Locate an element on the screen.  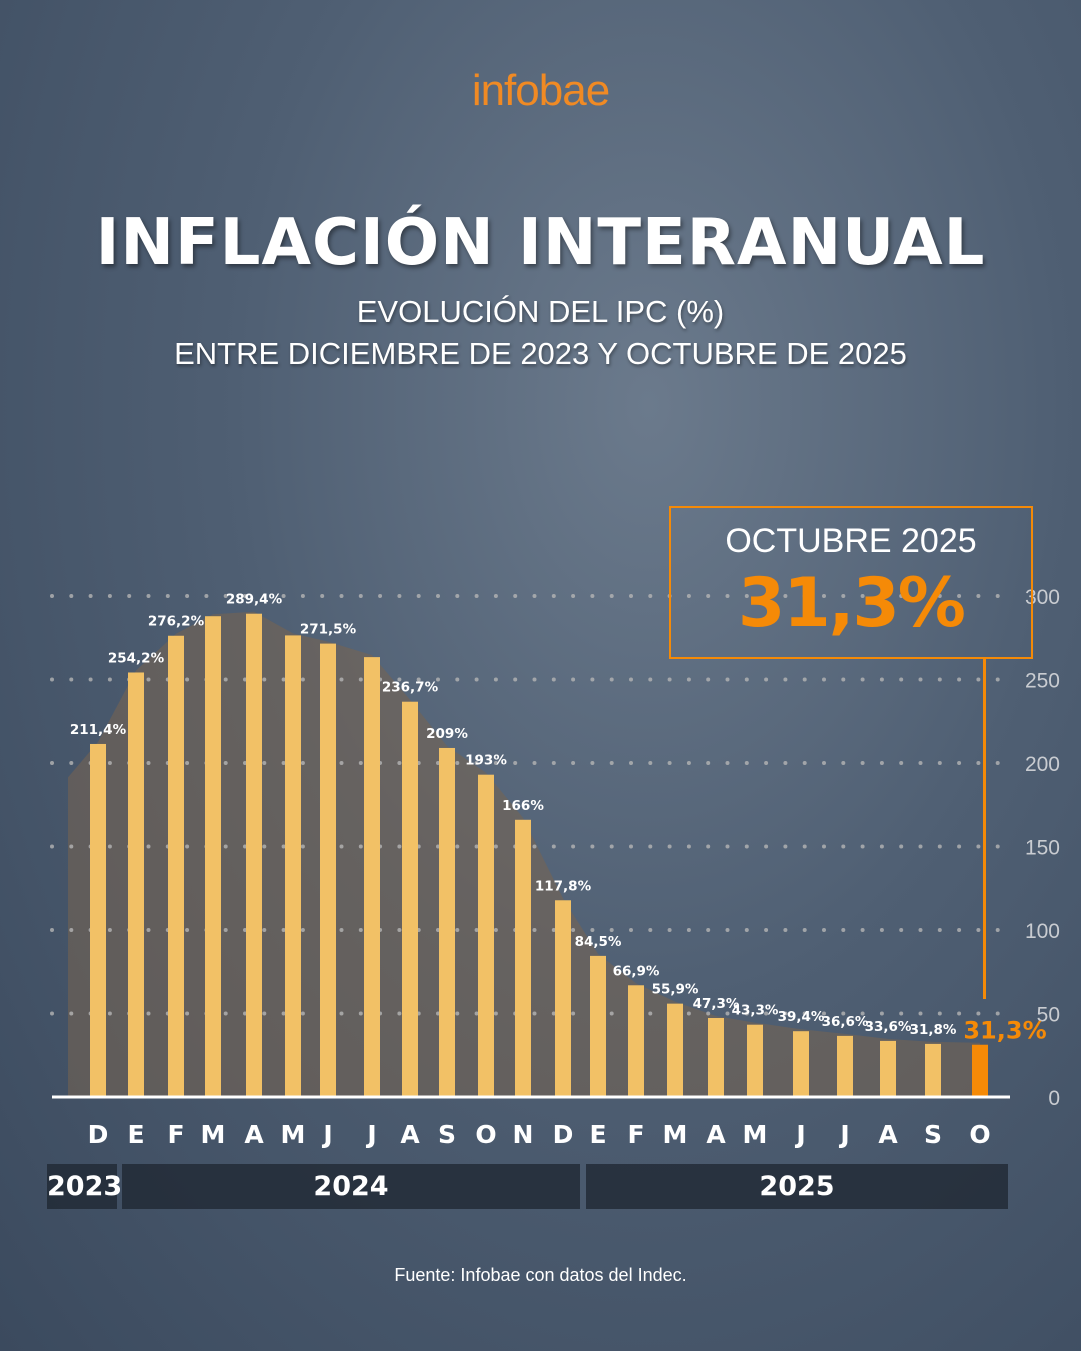
callout-label: OCTUBRE 2025 is located at coordinates (851, 541).